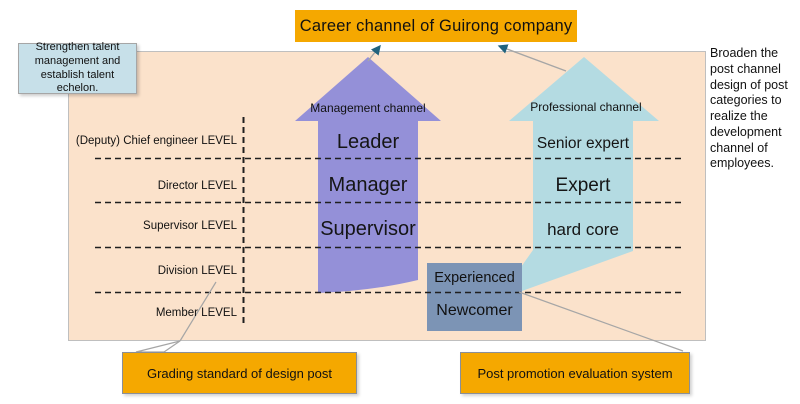 This screenshot has height=404, width=800. Describe the element at coordinates (197, 271) in the screenshot. I see `level-label-division: Division LEVEL` at that location.